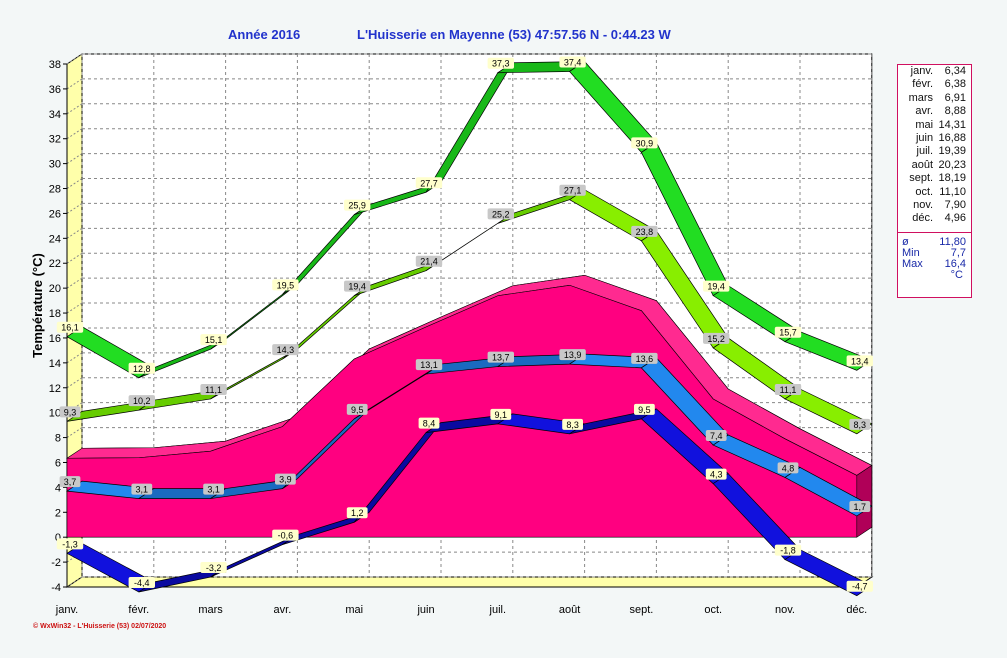 This screenshot has width=1007, height=658. Describe the element at coordinates (498, 610) in the screenshot. I see `x-tick-label: juil.` at that location.